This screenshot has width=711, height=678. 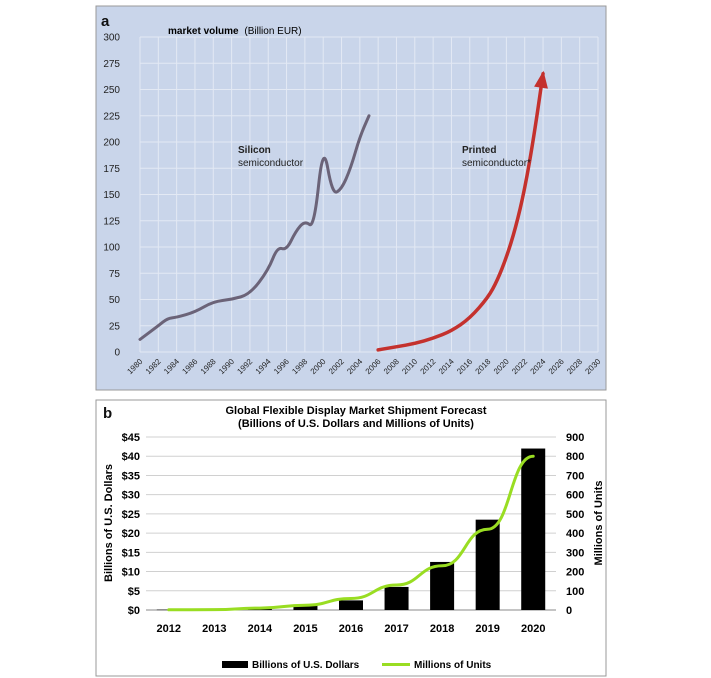 I want to click on panel-a-series-name-printed: Printed, so click(x=479, y=150).